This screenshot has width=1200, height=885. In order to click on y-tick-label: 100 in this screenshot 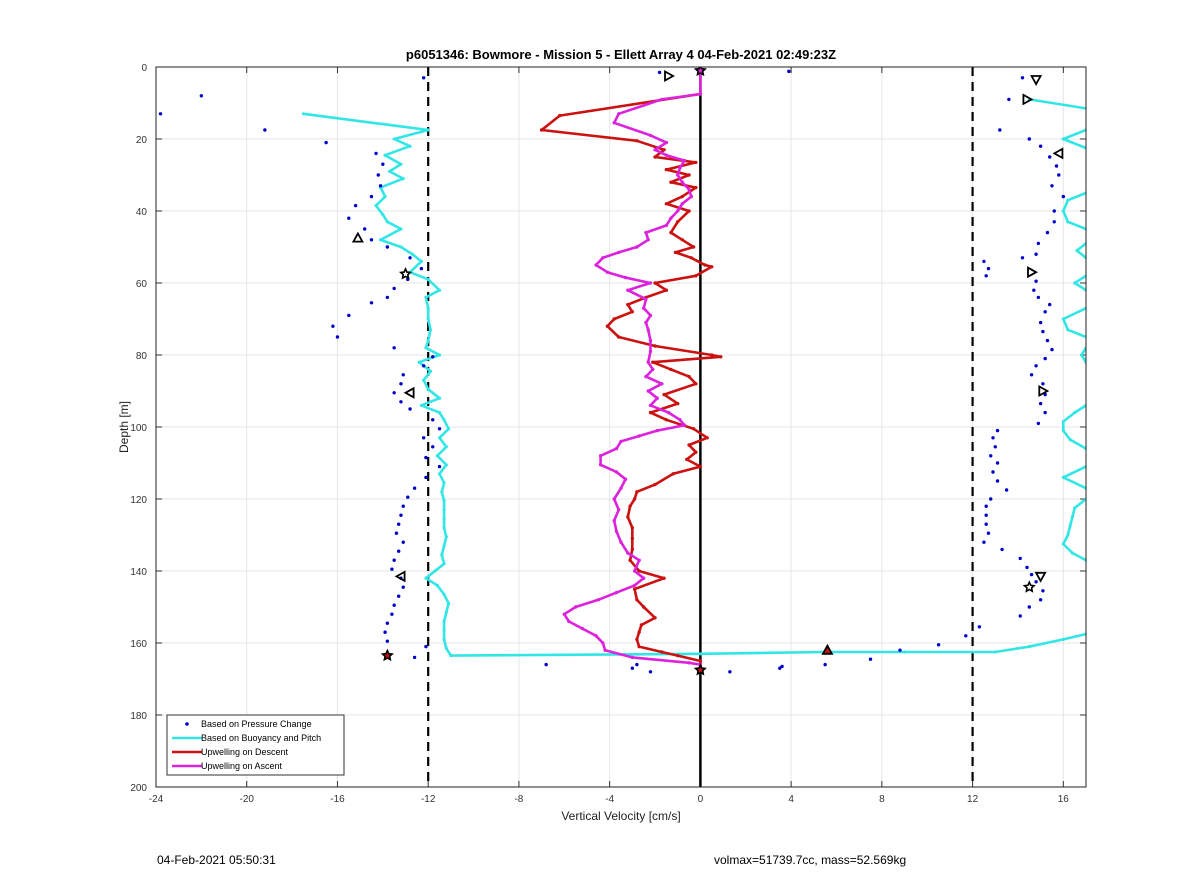, I will do `click(138, 428)`.